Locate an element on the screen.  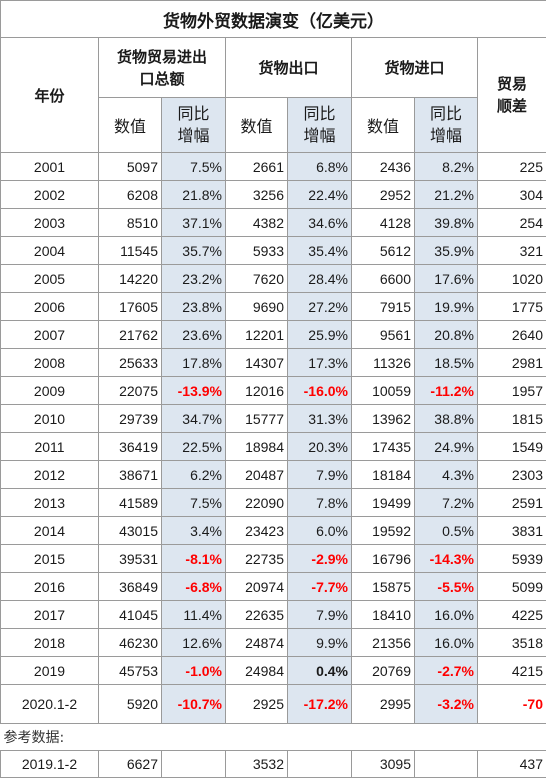
total-yoy-cell: 22.5% is located at coordinates (193, 446).